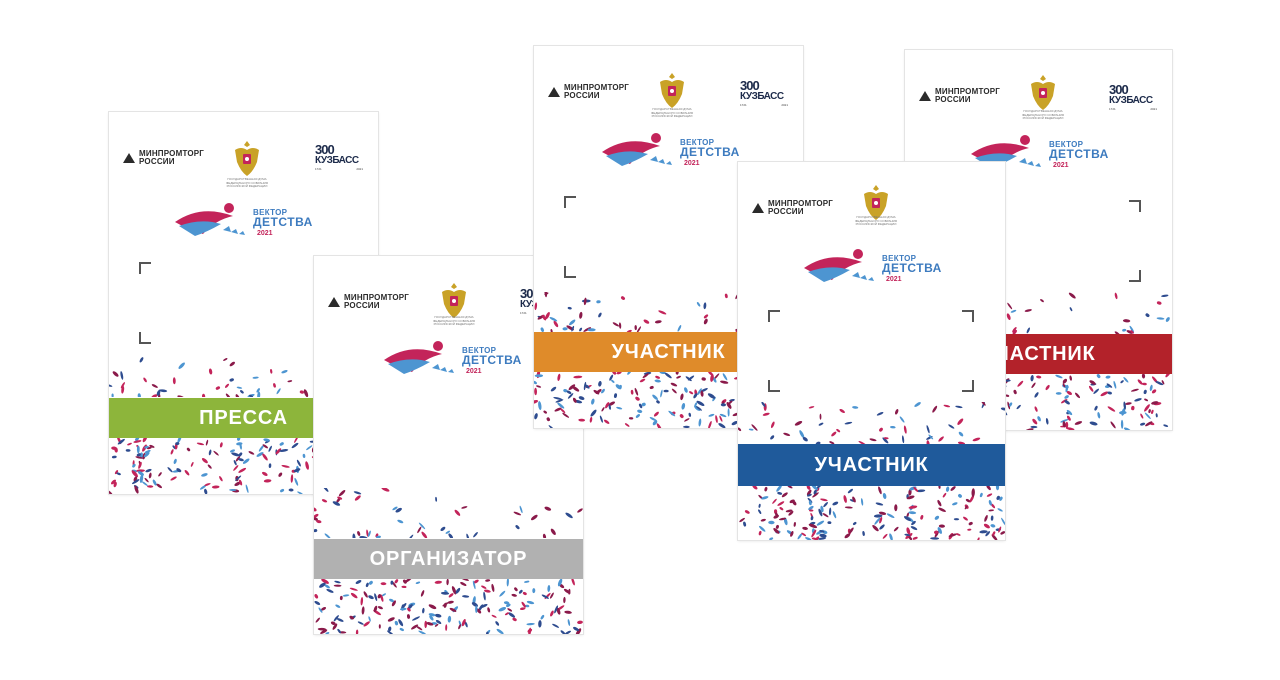 The height and width of the screenshot is (680, 1280). Describe the element at coordinates (448, 559) in the screenshot. I see `role-bar: ОРГАНИЗАТОР` at that location.